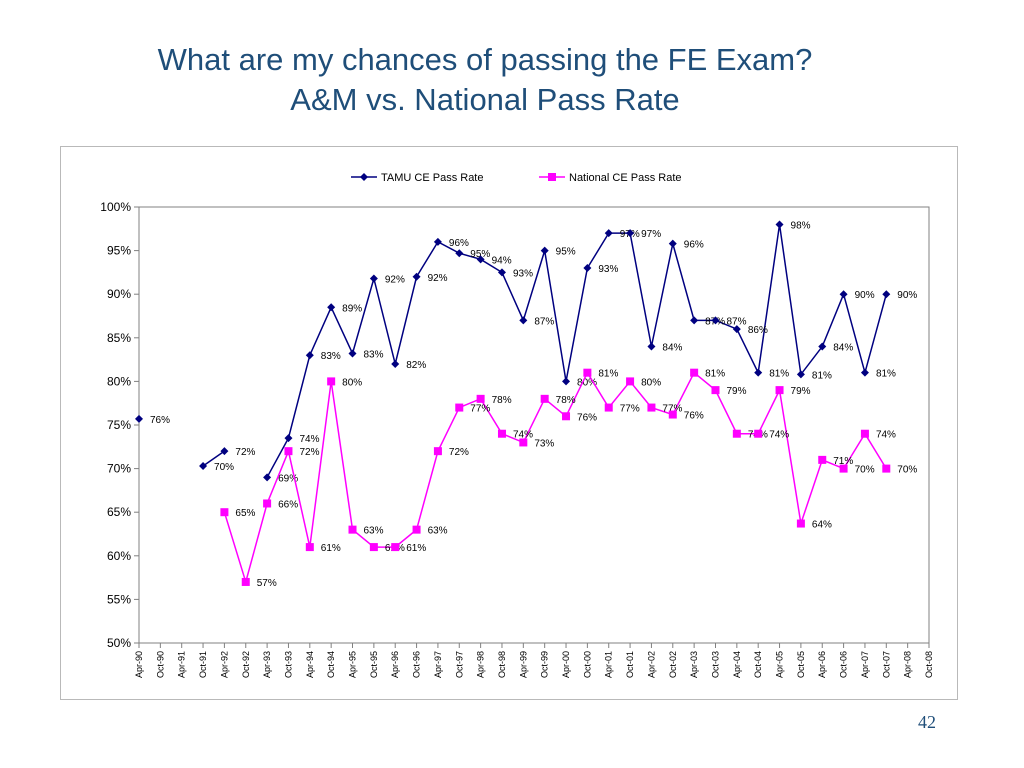  I want to click on y-tick-label: 95%, so click(119, 251).